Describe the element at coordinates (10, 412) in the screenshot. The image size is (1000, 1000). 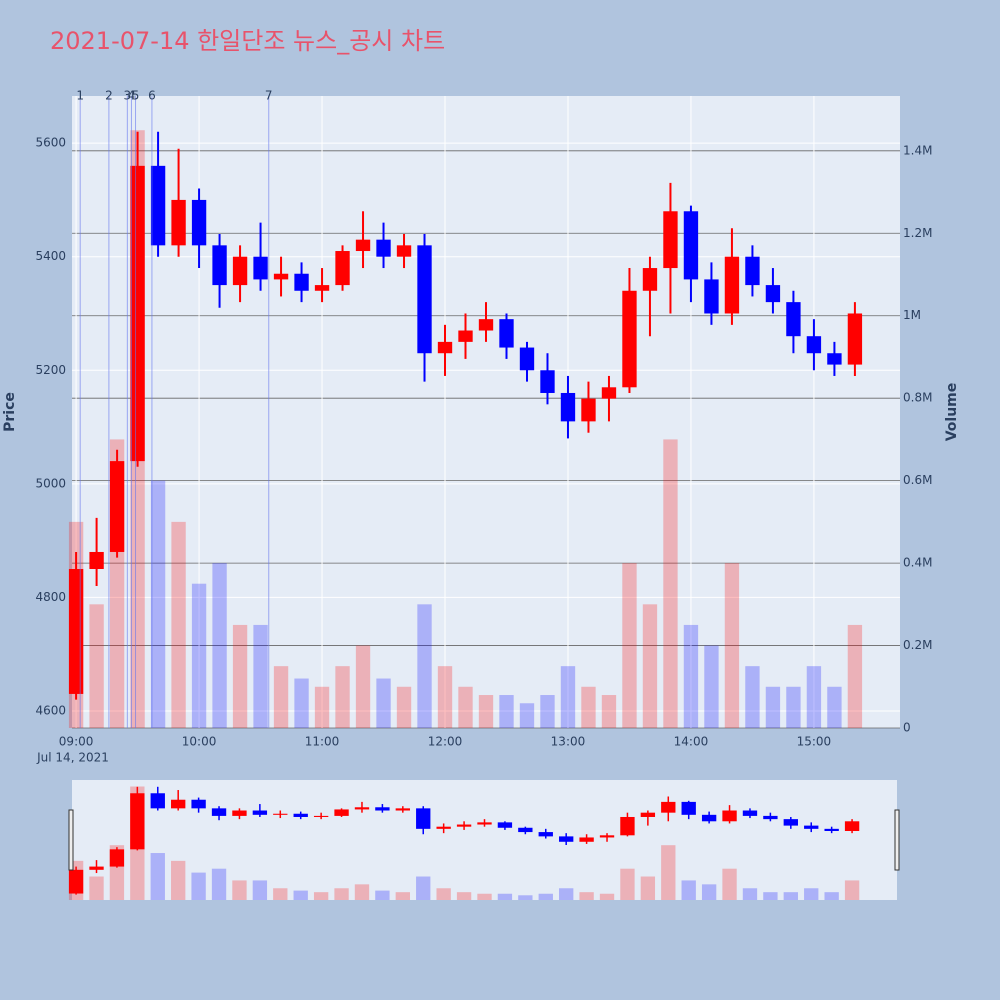
I see `y-axis-title: Price` at that location.